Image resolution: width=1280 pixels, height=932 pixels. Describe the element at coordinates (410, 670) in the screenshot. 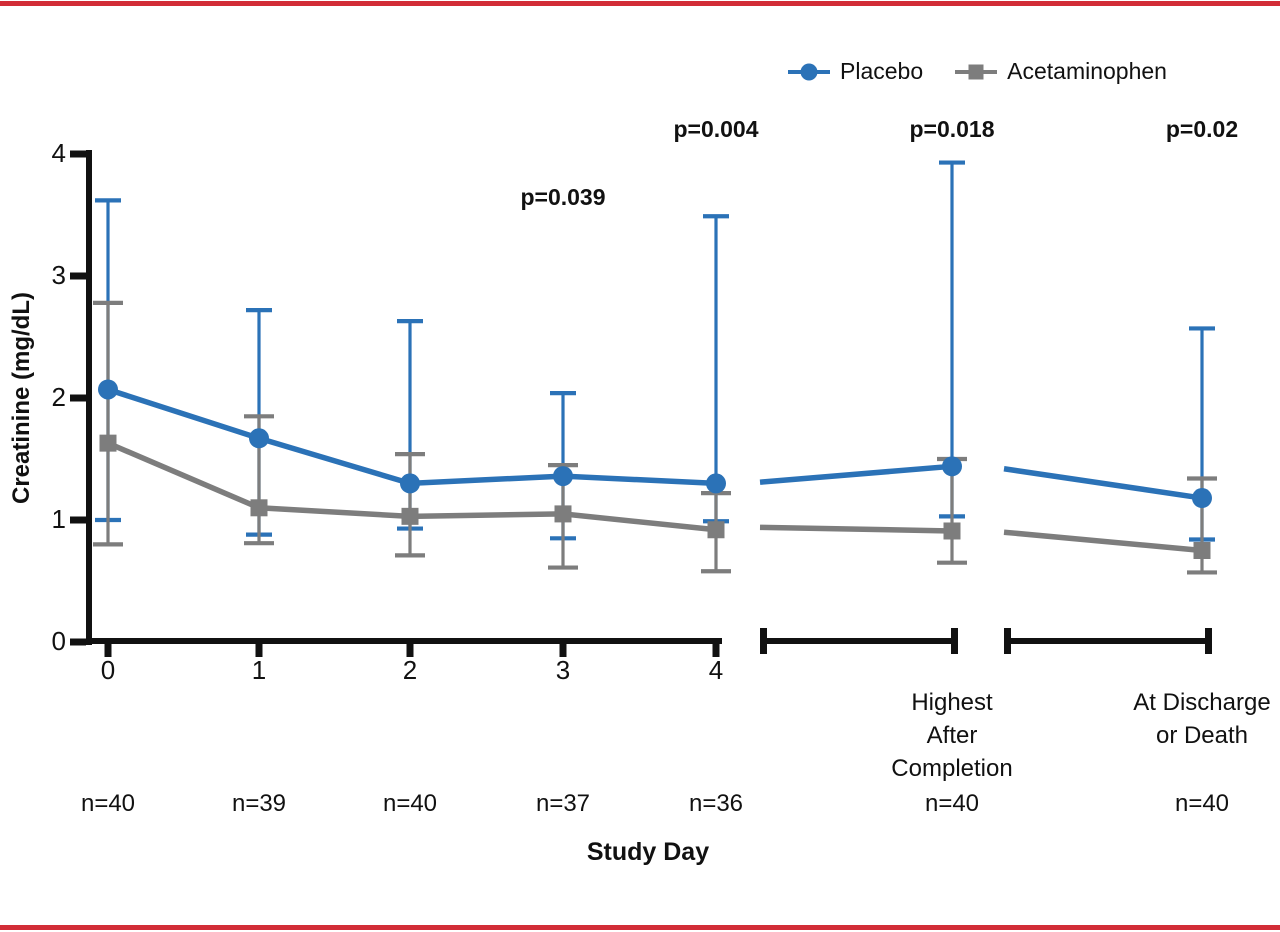

I see `x-tick-label: 2` at that location.